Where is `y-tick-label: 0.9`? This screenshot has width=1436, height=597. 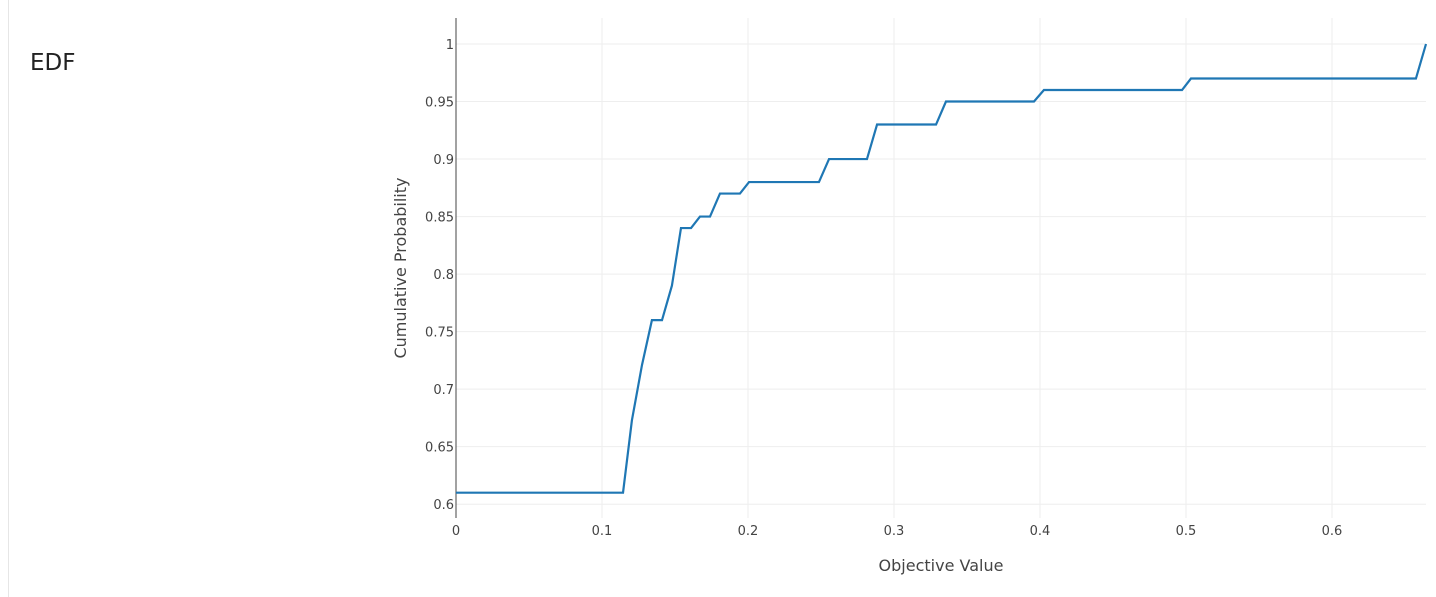 y-tick-label: 0.9 is located at coordinates (443, 160).